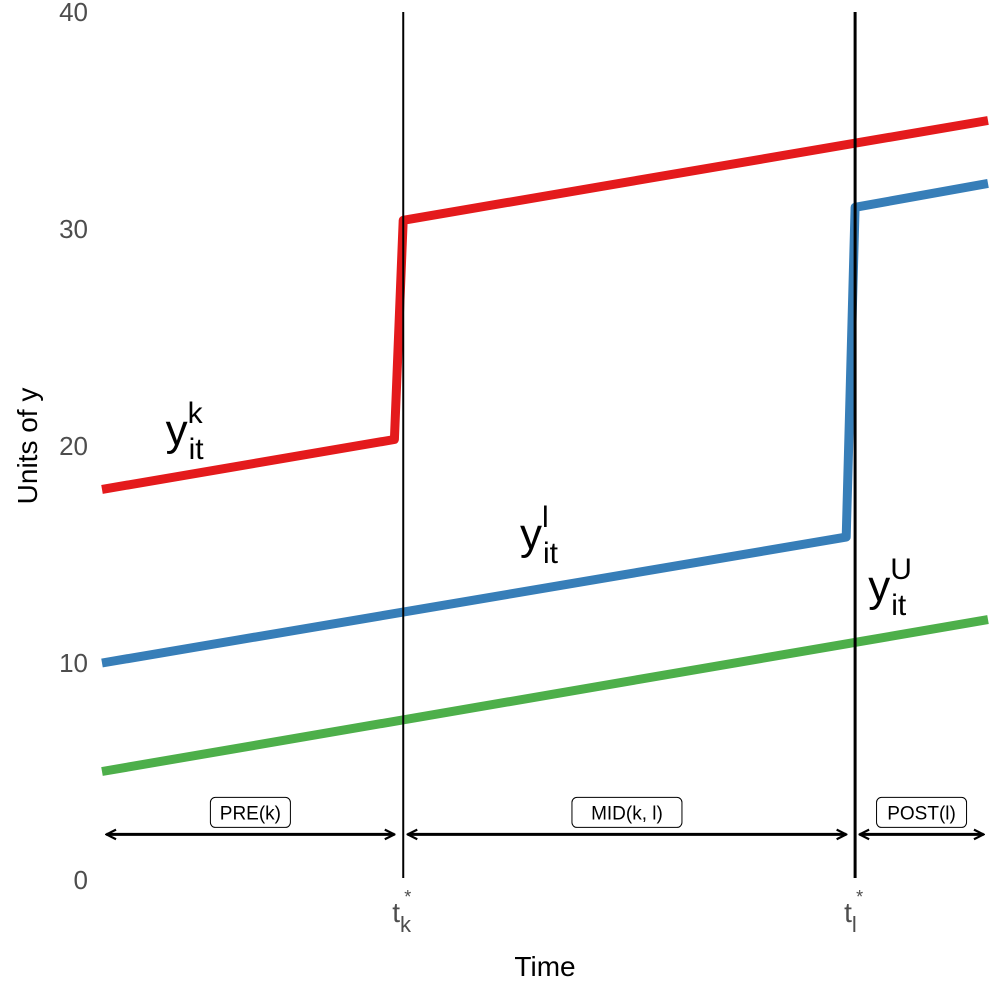 Image resolution: width=998 pixels, height=1003 pixels. I want to click on y-tick-label: 20, so click(73, 446).